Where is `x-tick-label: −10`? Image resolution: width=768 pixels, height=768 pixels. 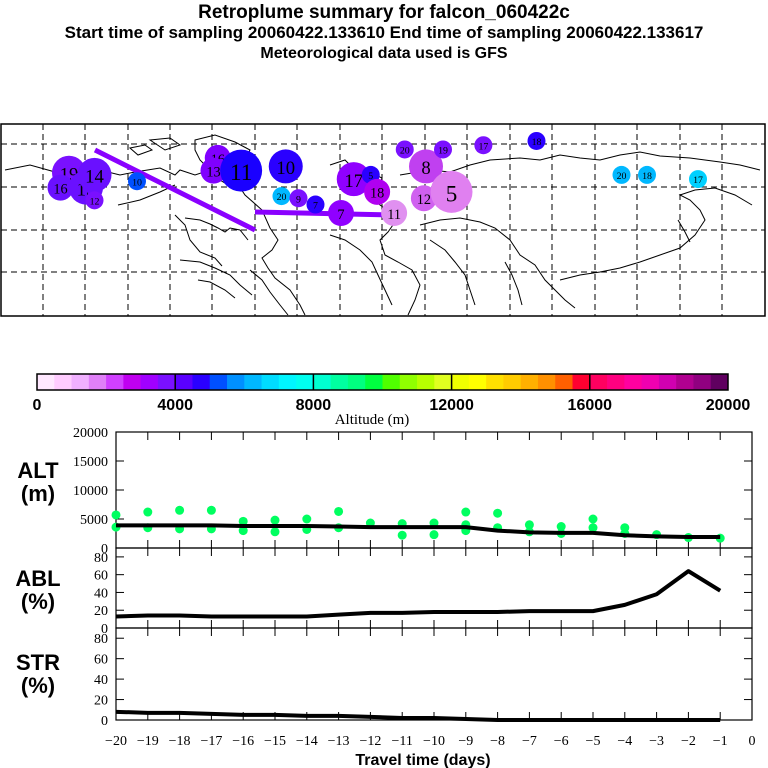
x-tick-label: −10 is located at coordinates (434, 741).